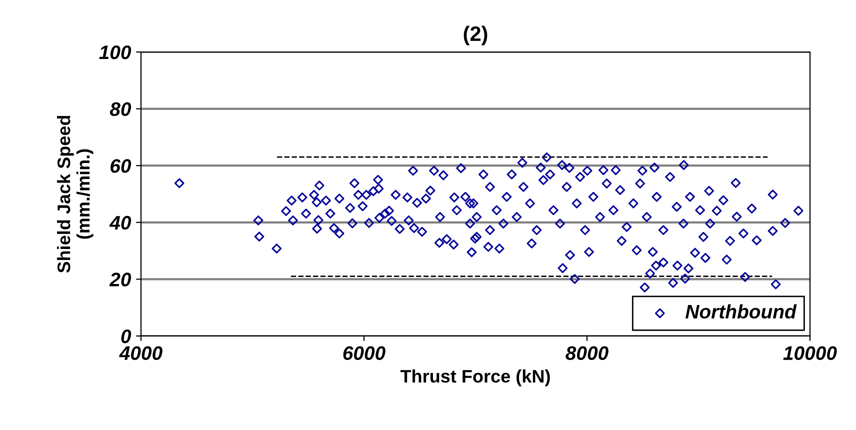 The width and height of the screenshot is (856, 430). I want to click on y-tick-label: 40, so click(120, 223).